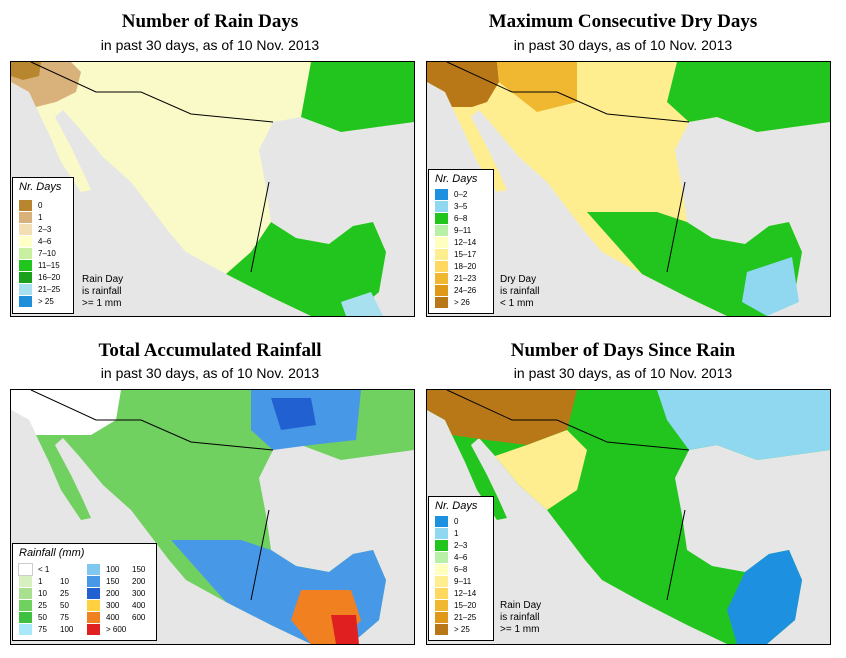 The height and width of the screenshot is (658, 846). Describe the element at coordinates (541, 470) in the screenshot. I see `moderate-dry-region` at that location.